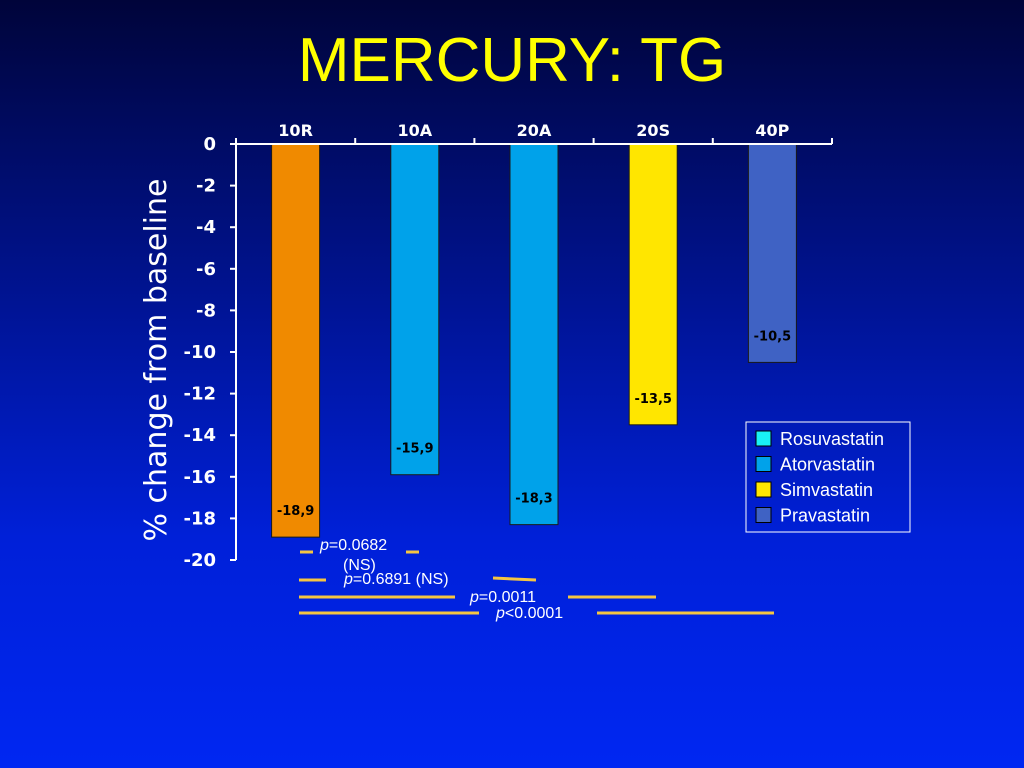 Image resolution: width=1024 pixels, height=768 pixels. I want to click on bar-20S, so click(653, 284).